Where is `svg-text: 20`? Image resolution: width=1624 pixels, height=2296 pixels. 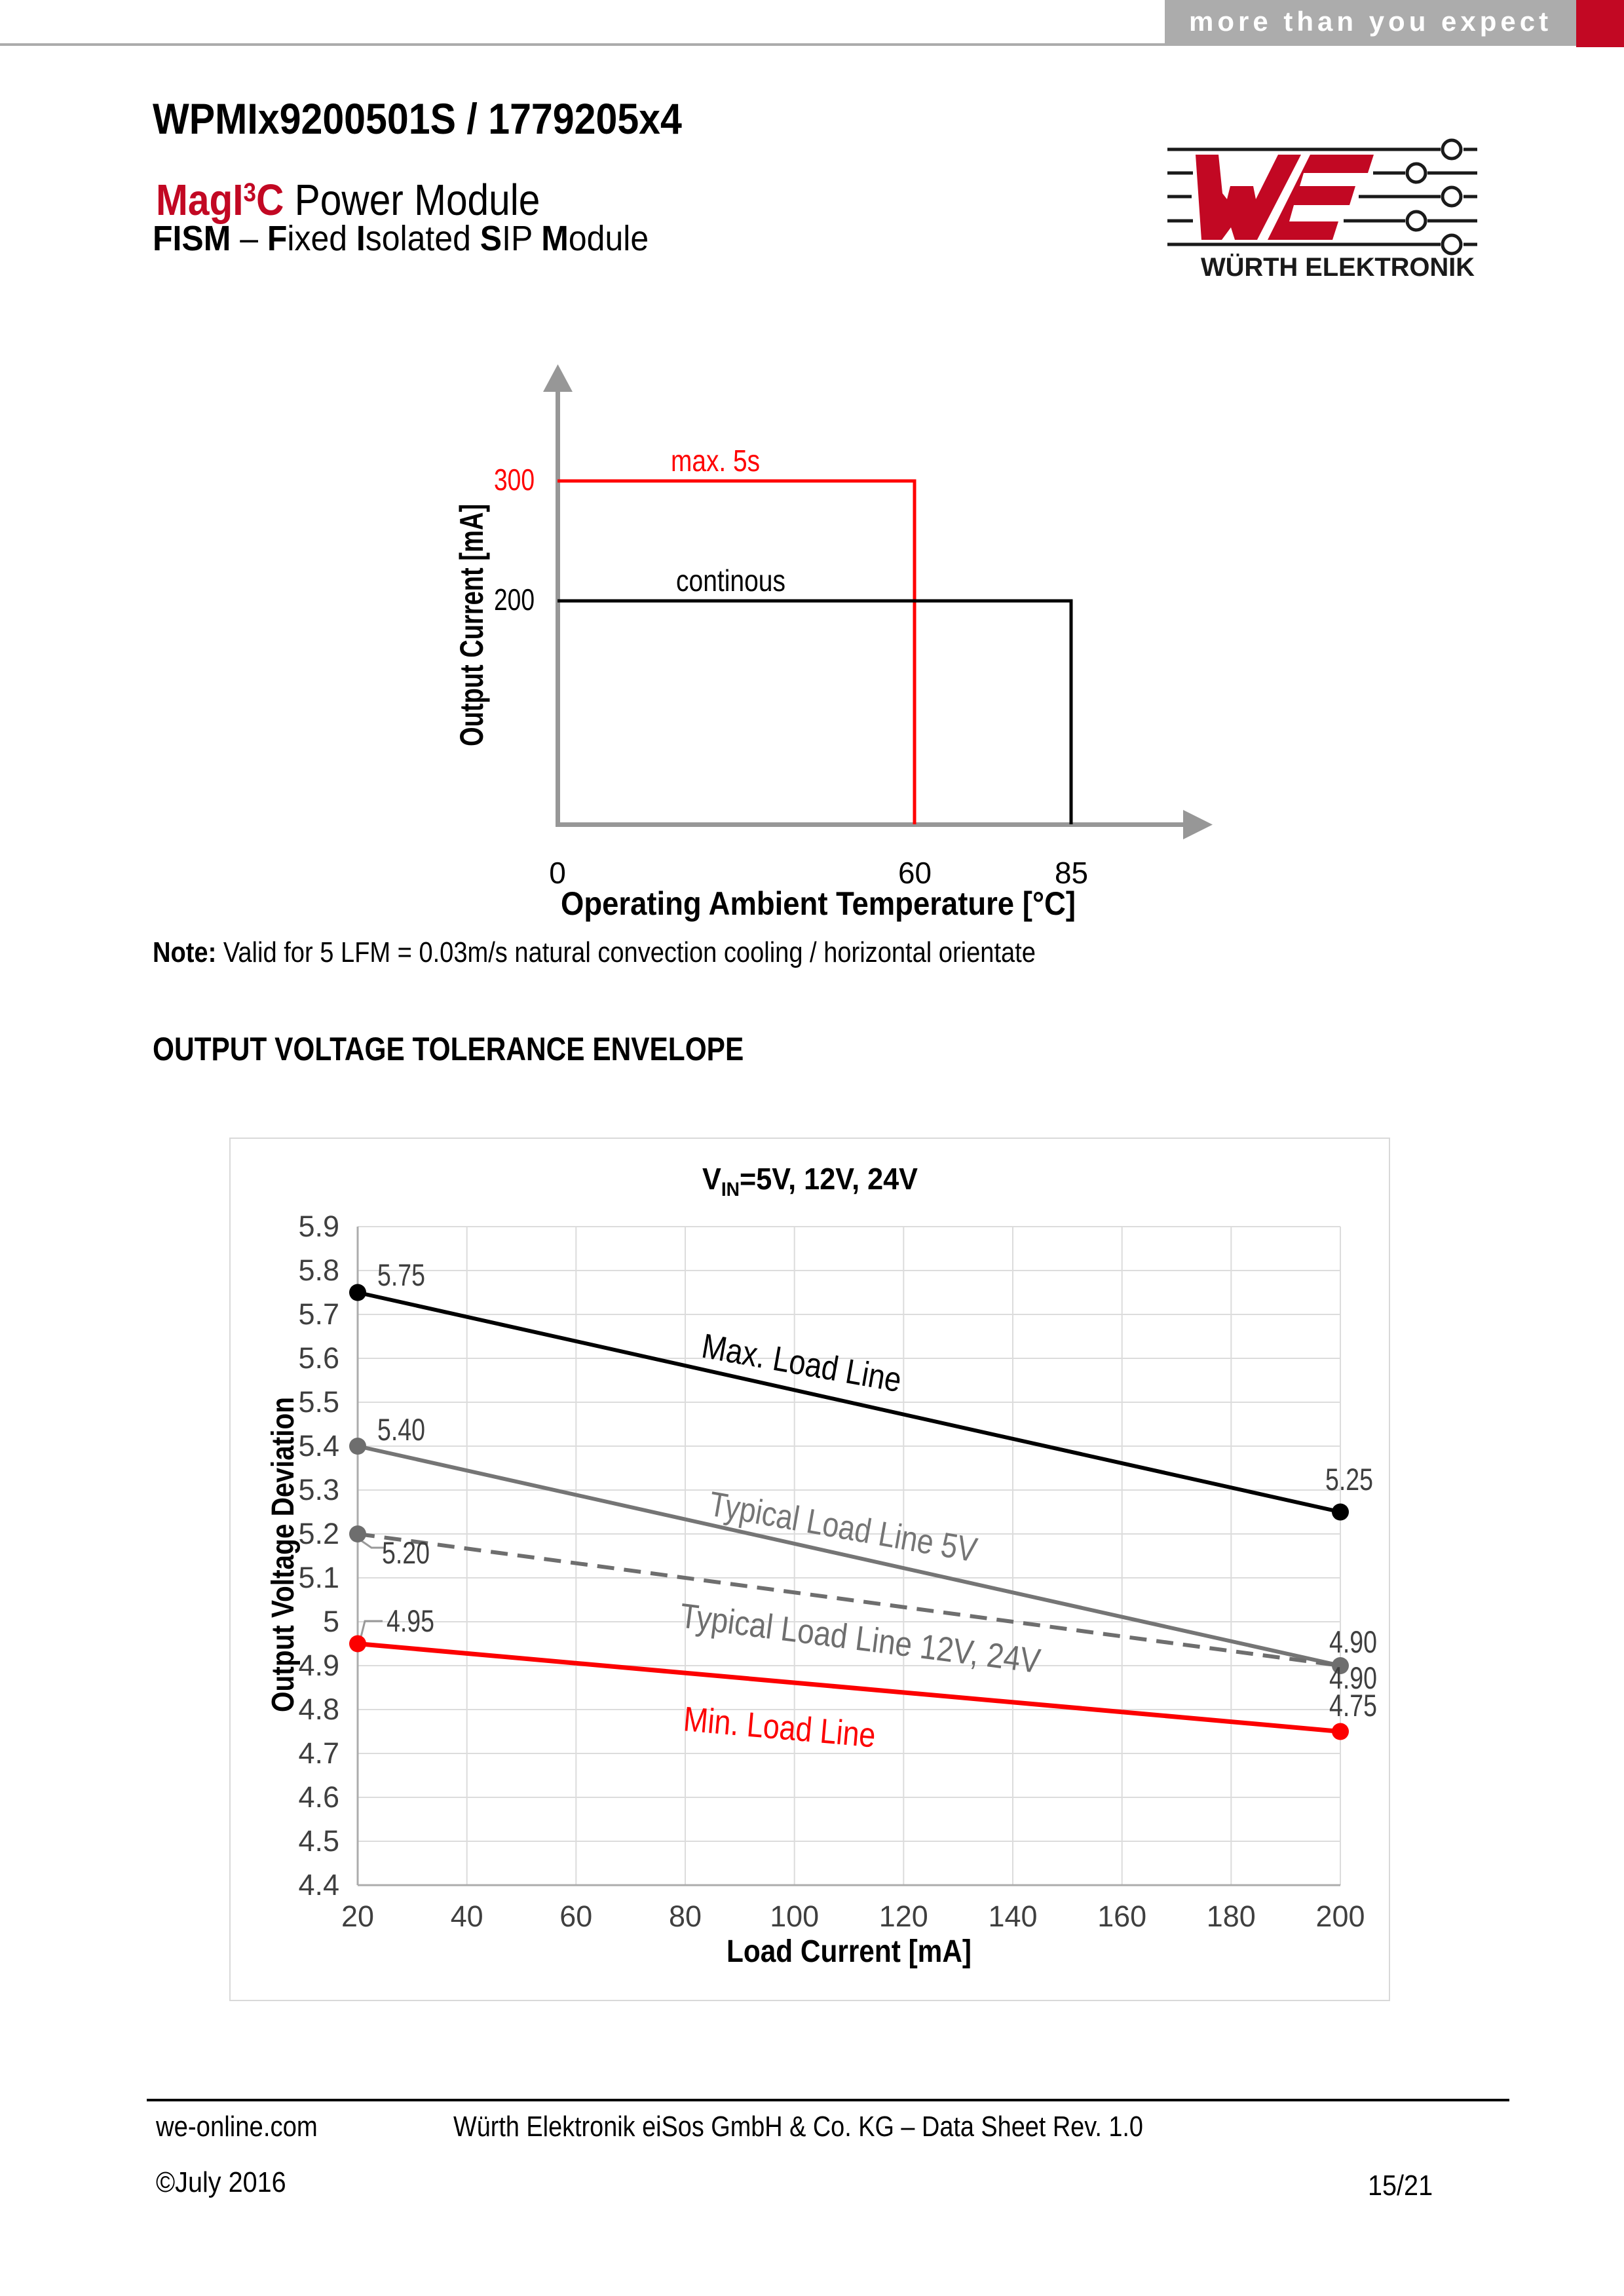 svg-text: 20 is located at coordinates (357, 1916).